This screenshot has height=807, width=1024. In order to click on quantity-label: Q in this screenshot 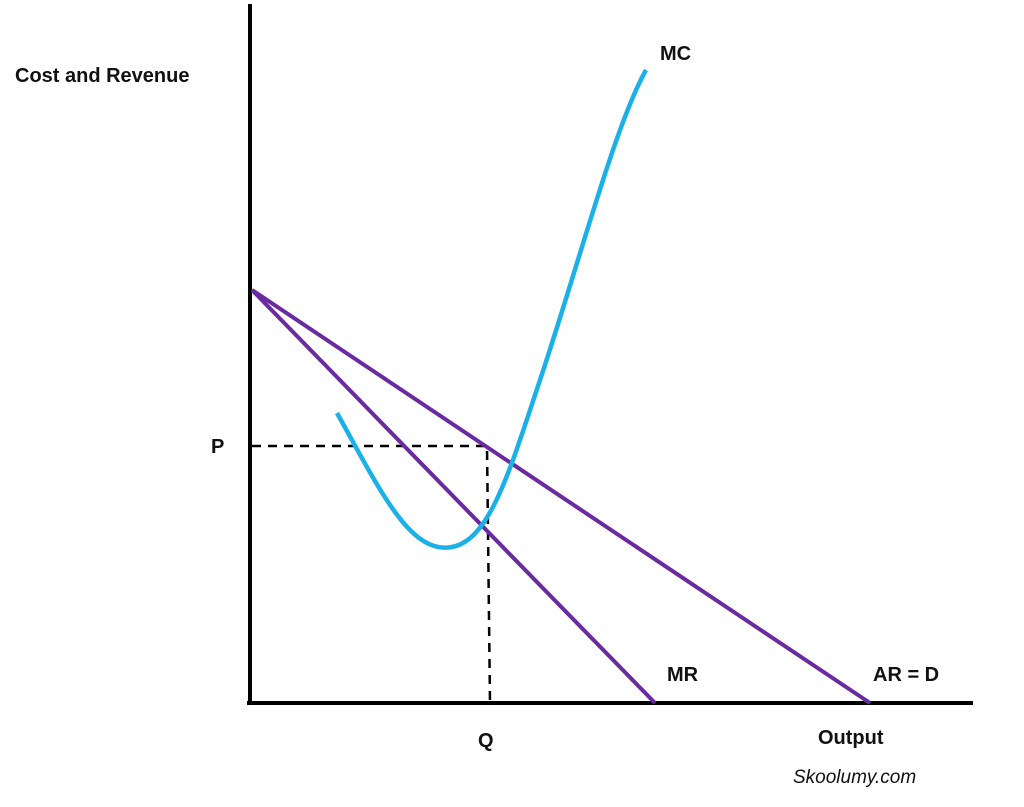, I will do `click(486, 741)`.